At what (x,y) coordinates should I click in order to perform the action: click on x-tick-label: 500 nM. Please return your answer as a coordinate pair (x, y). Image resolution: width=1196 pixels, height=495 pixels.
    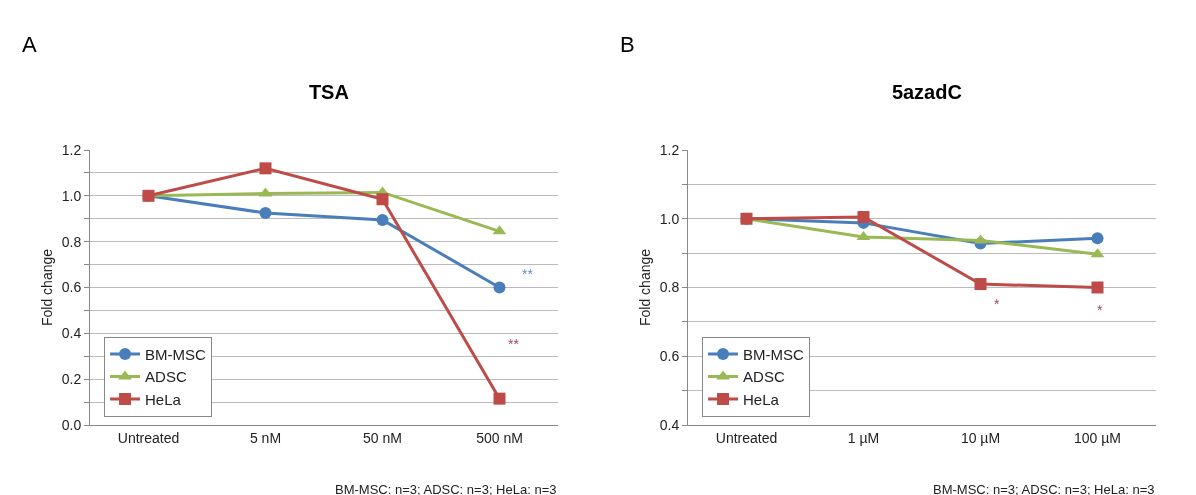
    Looking at the image, I should click on (499, 437).